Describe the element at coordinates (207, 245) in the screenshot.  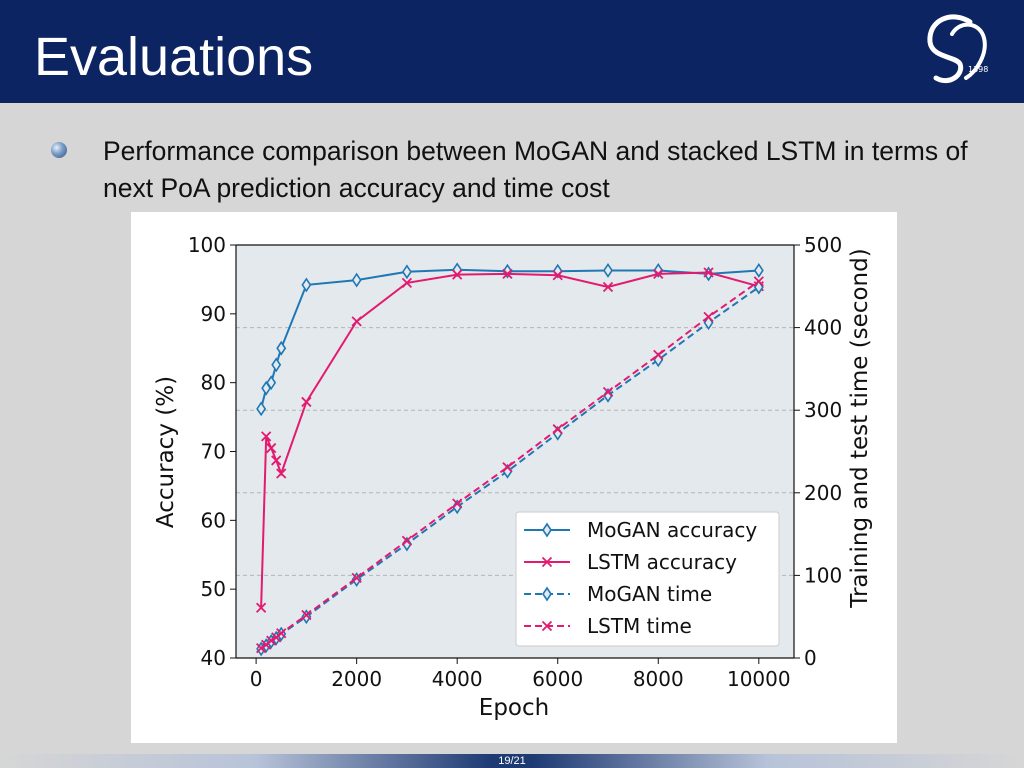
I see `y-tick-label: 100` at that location.